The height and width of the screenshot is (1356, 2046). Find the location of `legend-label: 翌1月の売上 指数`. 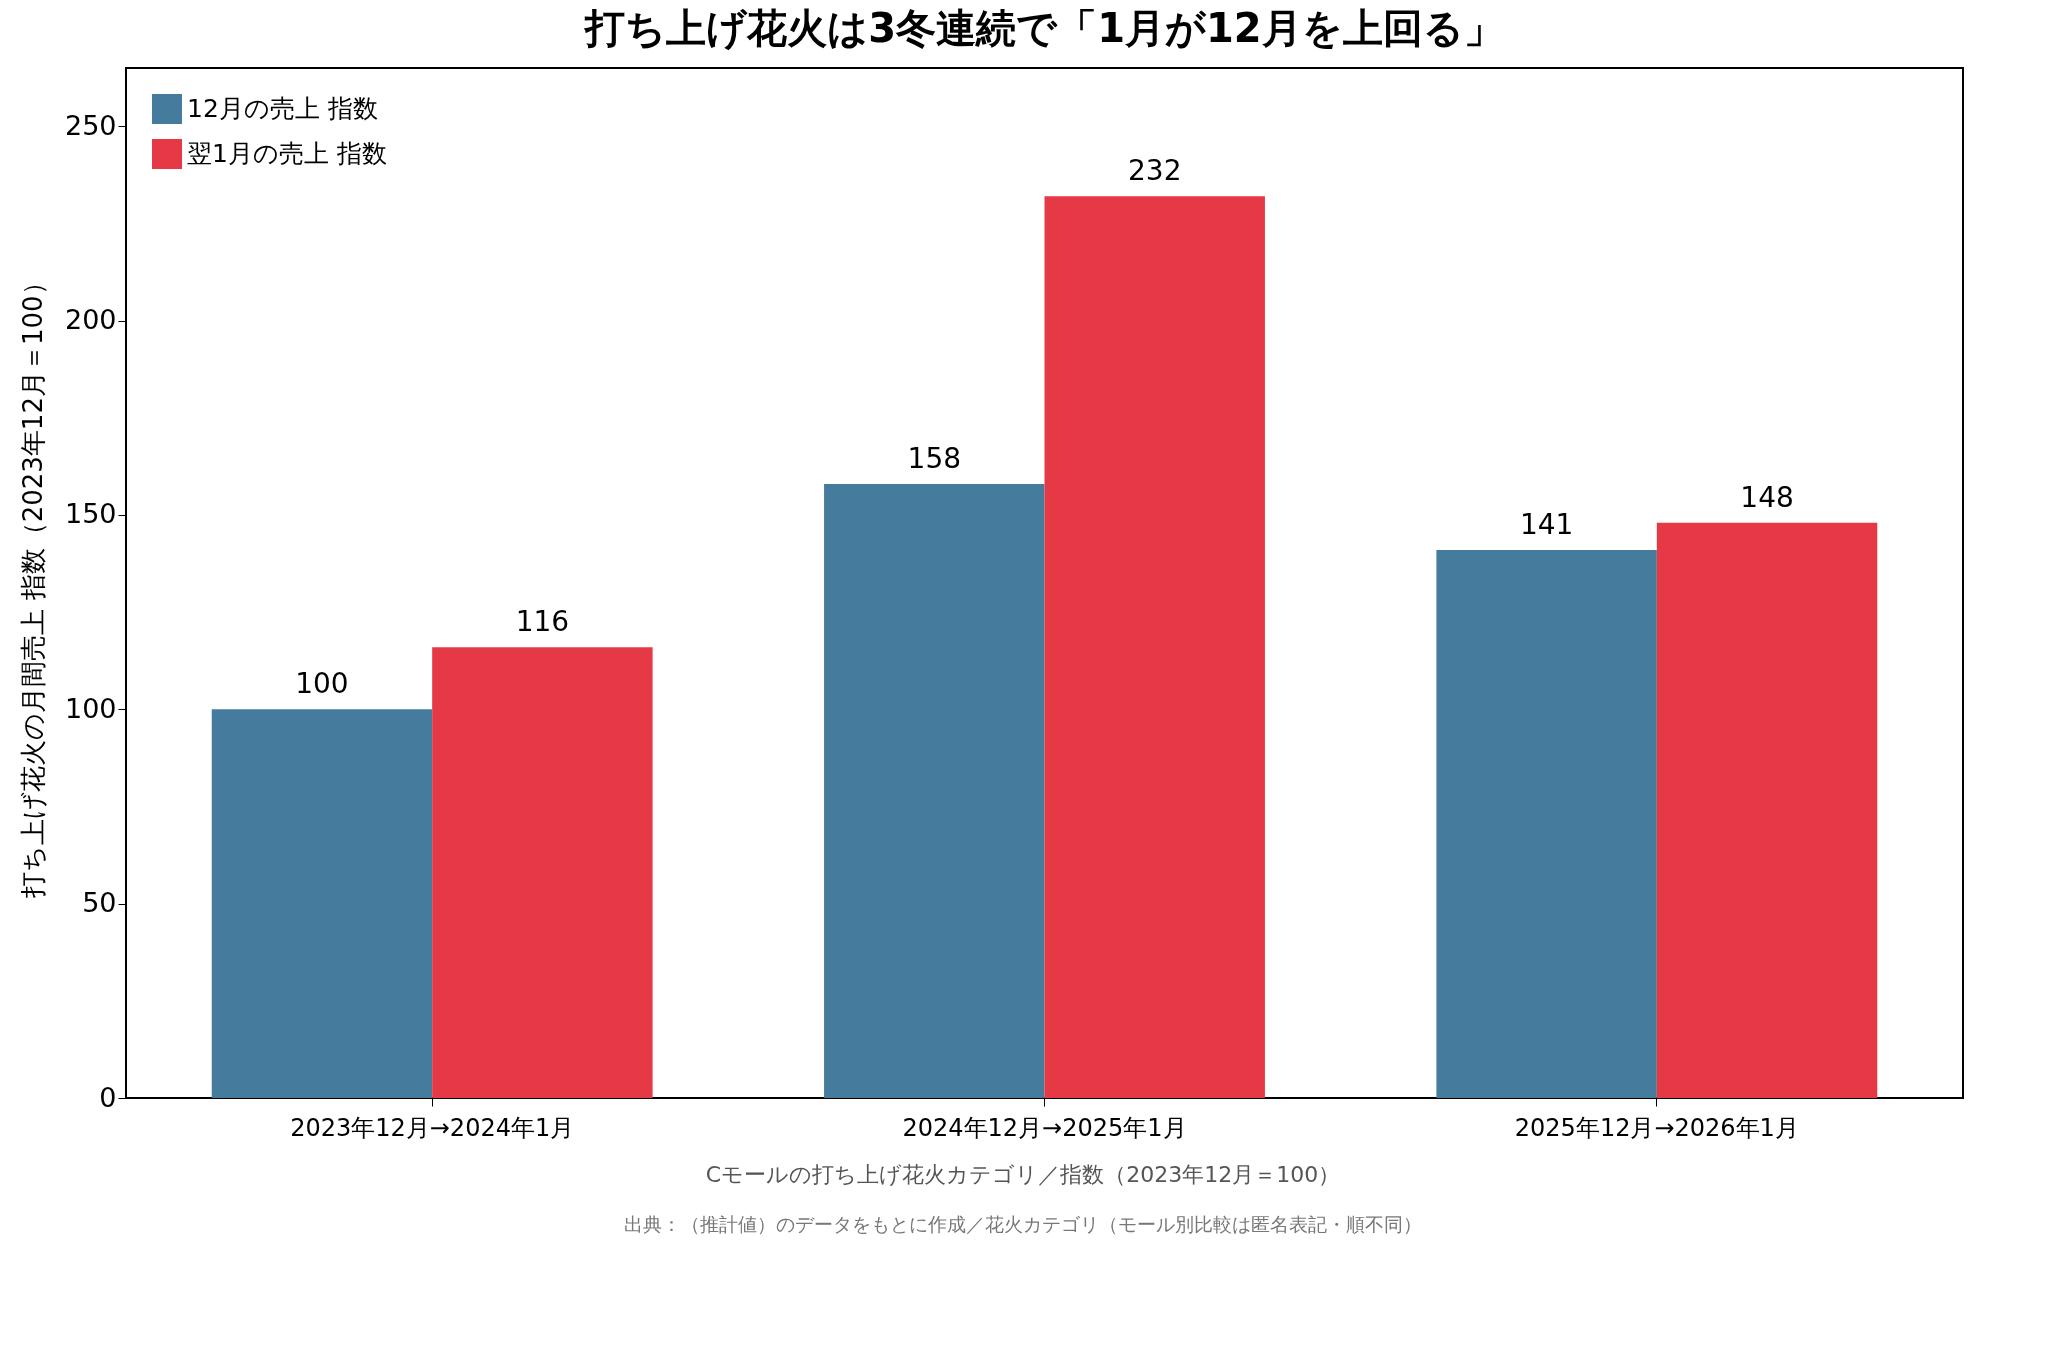

legend-label: 翌1月の売上 指数 is located at coordinates (287, 153).